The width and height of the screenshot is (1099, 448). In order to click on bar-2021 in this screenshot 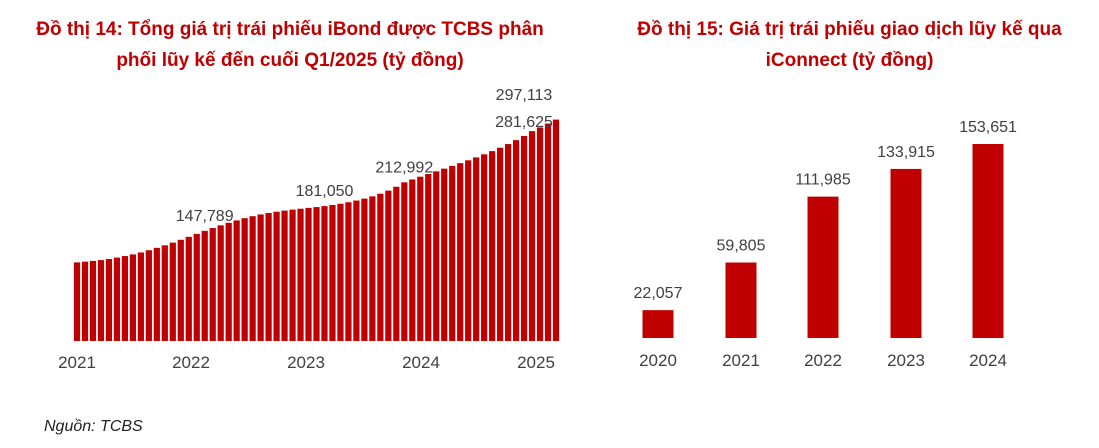, I will do `click(741, 300)`.